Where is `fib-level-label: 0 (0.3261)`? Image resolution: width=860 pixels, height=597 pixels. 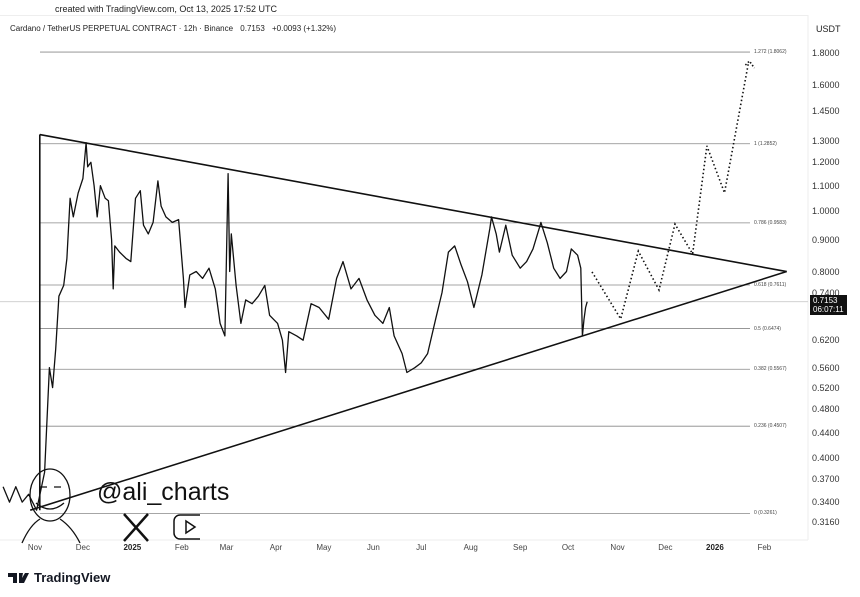 fib-level-label: 0 (0.3261) is located at coordinates (765, 513).